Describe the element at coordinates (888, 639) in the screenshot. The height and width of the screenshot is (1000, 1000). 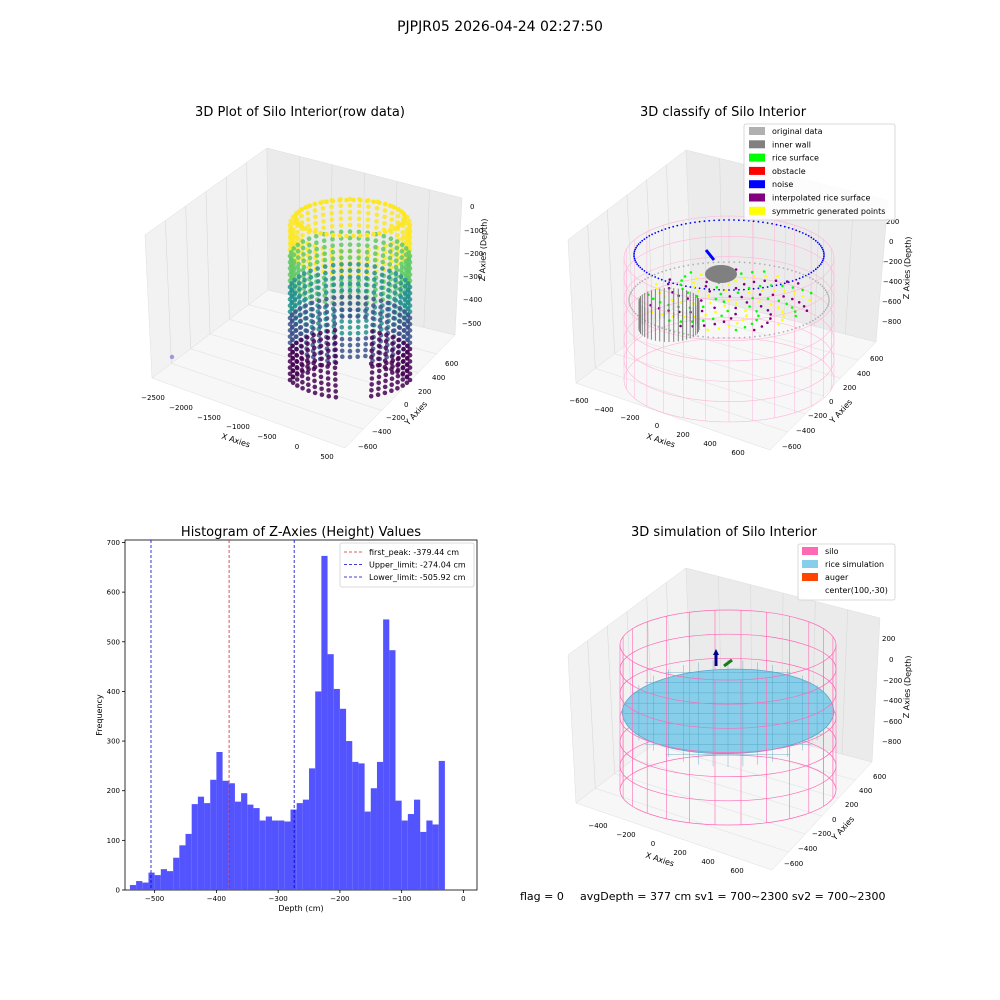
I see `simulation-z-tick: 200` at that location.